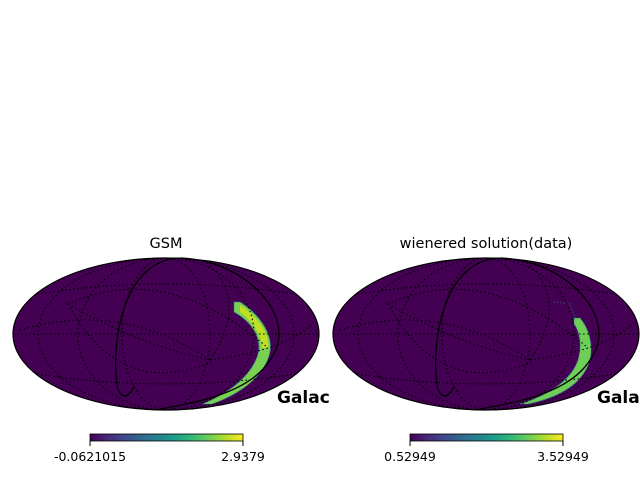  I want to click on emission-band-wienered, so click(555, 361).